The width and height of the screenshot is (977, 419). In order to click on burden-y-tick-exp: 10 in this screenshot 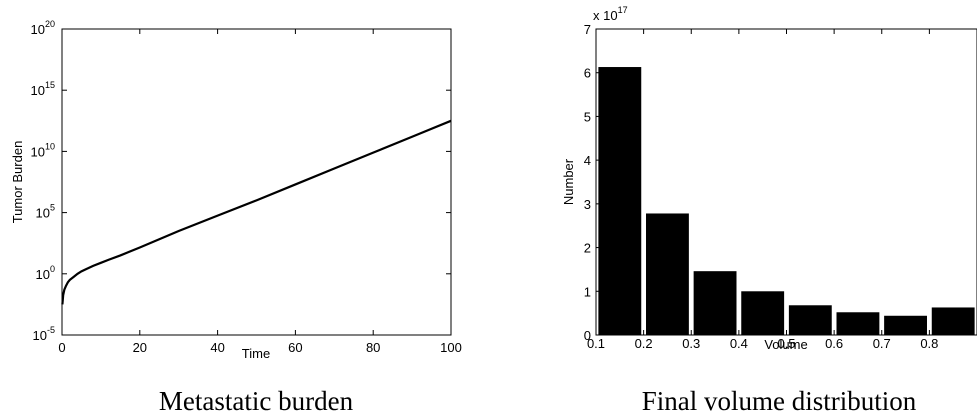, I will do `click(50, 146)`.